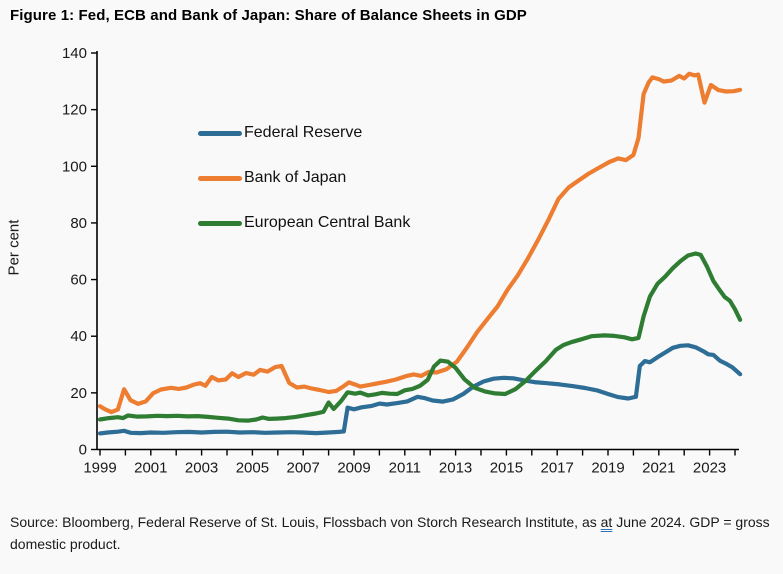 This screenshot has width=783, height=574. Describe the element at coordinates (606, 522) in the screenshot. I see `source-text-underlined-word: at` at that location.